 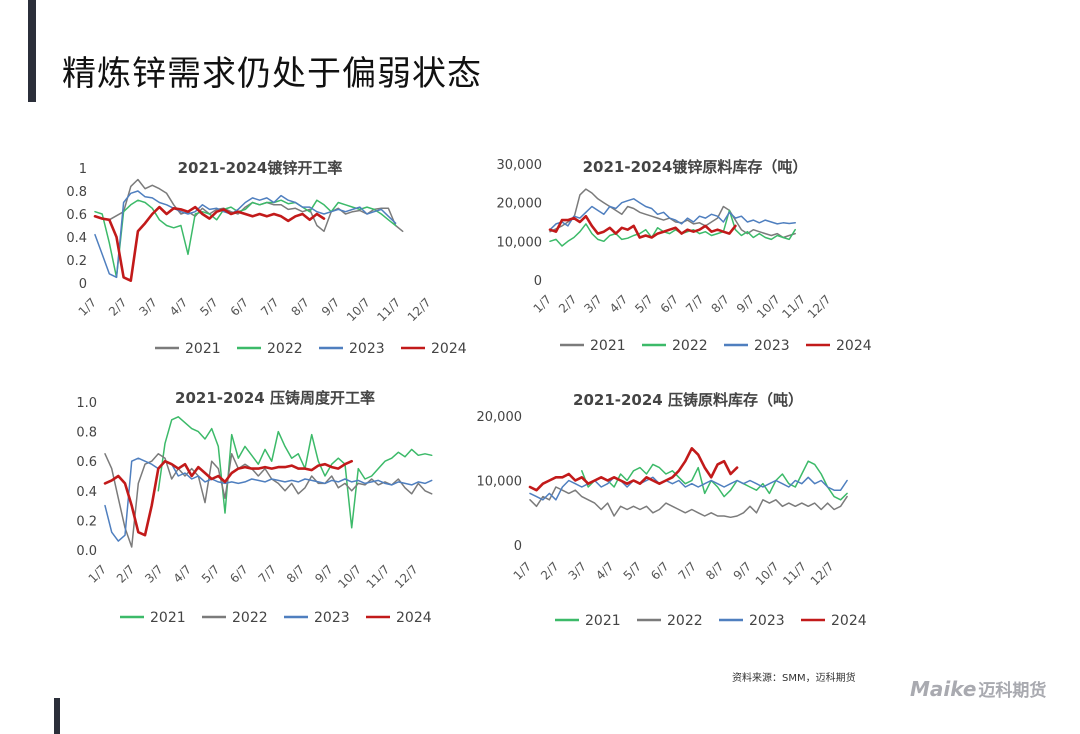 I want to click on source-note: 资料来源：SMM，迈科期货, so click(x=794, y=678).